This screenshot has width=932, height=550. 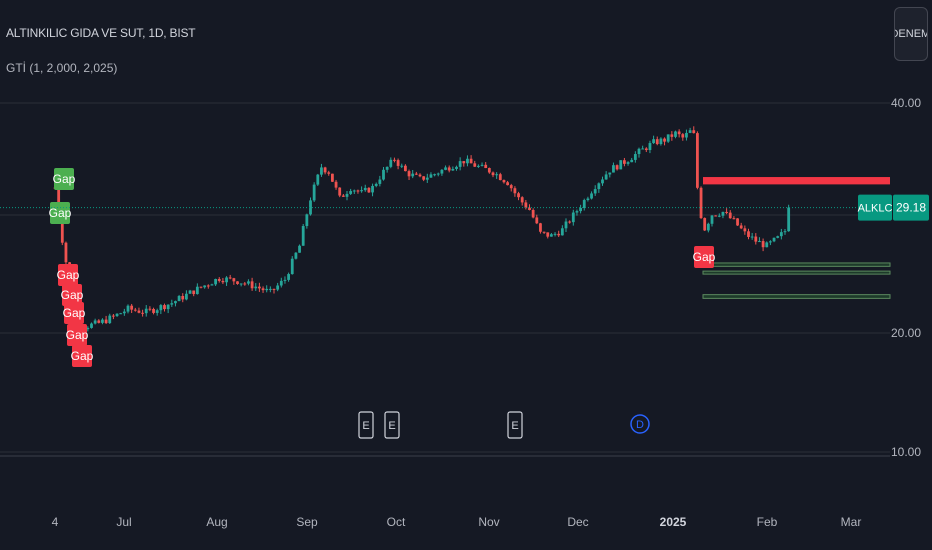 I want to click on symbol-price-tag: ALKLC, so click(x=875, y=207).